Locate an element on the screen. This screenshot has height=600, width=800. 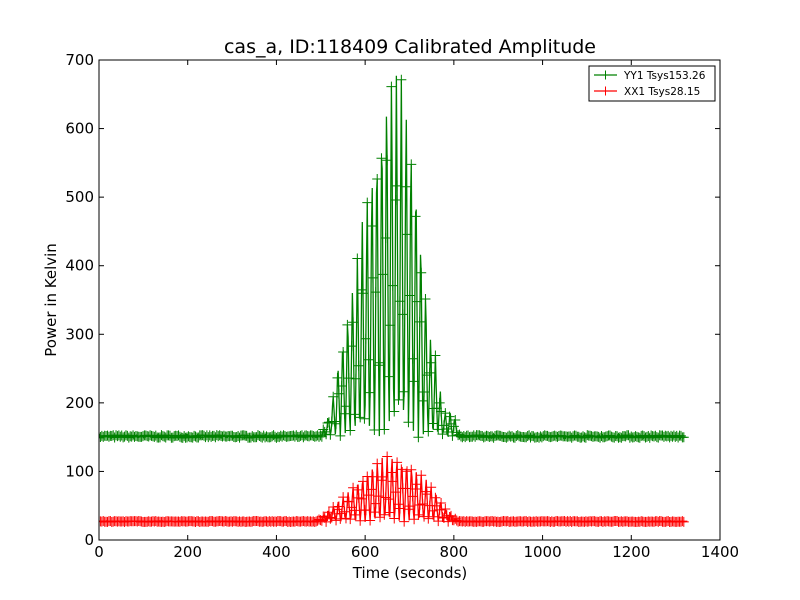
y-tick-label: 700 is located at coordinates (79, 60).